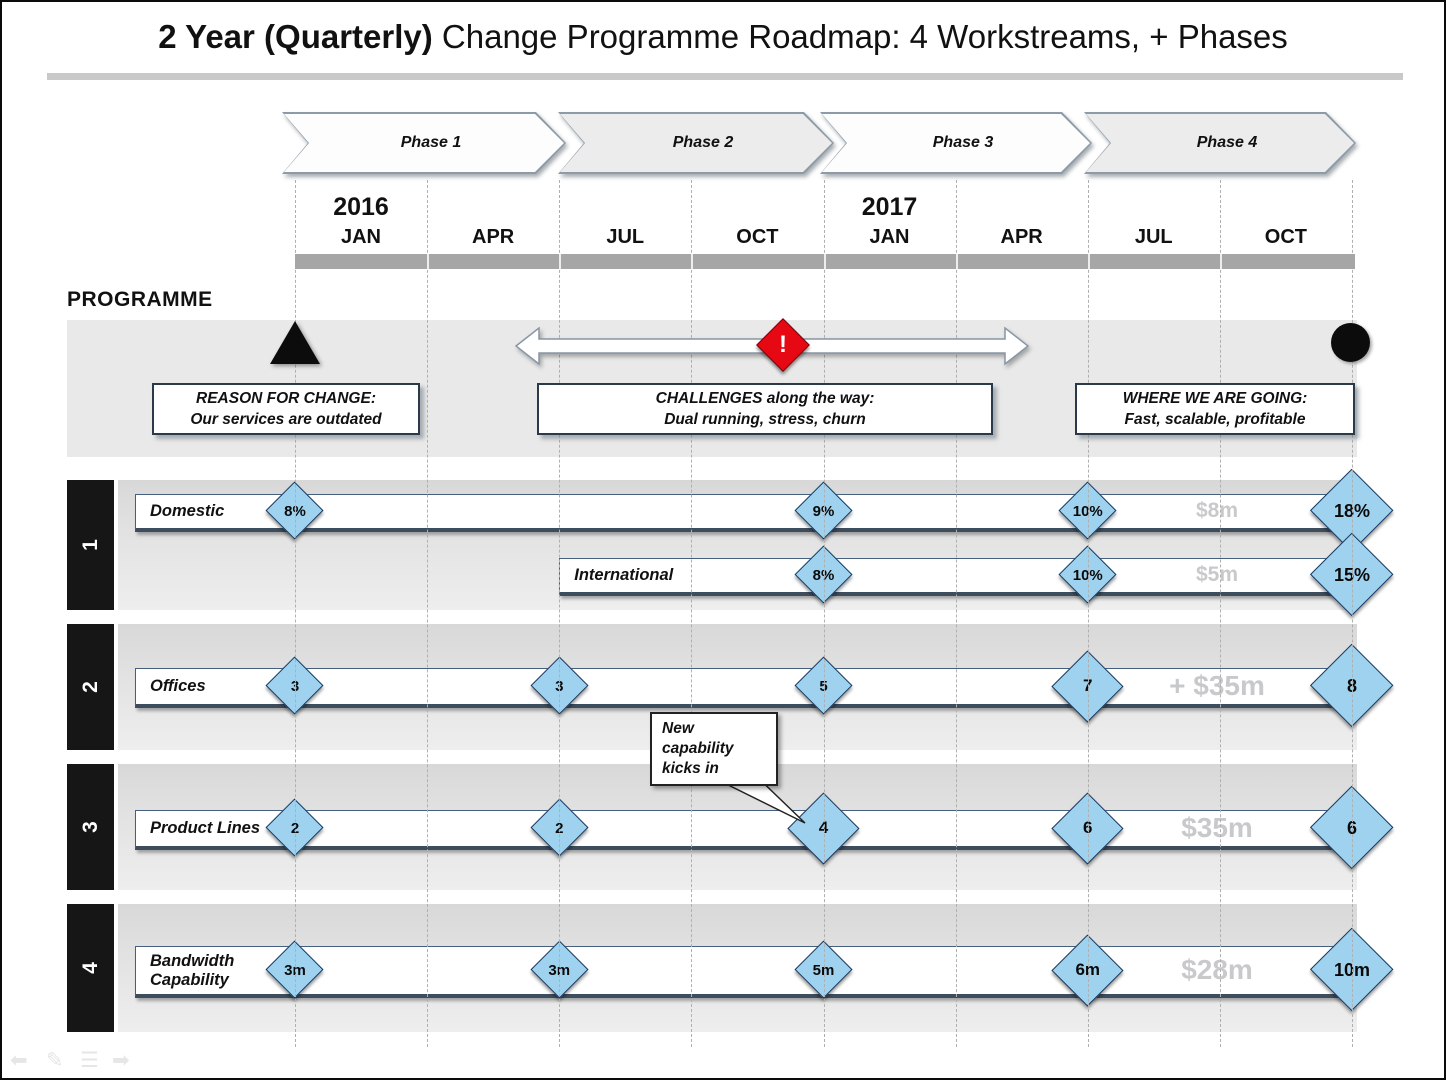  What do you see at coordinates (205, 828) in the screenshot?
I see `workstream-bar-label: Product Lines` at bounding box center [205, 828].